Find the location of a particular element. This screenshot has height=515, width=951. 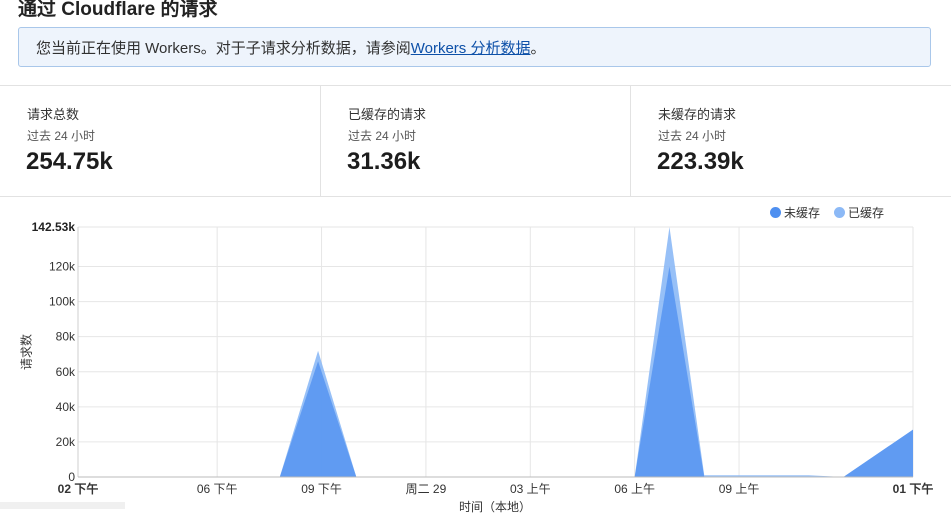

workers-analytics-link: Workers 分析数据 is located at coordinates (470, 48).